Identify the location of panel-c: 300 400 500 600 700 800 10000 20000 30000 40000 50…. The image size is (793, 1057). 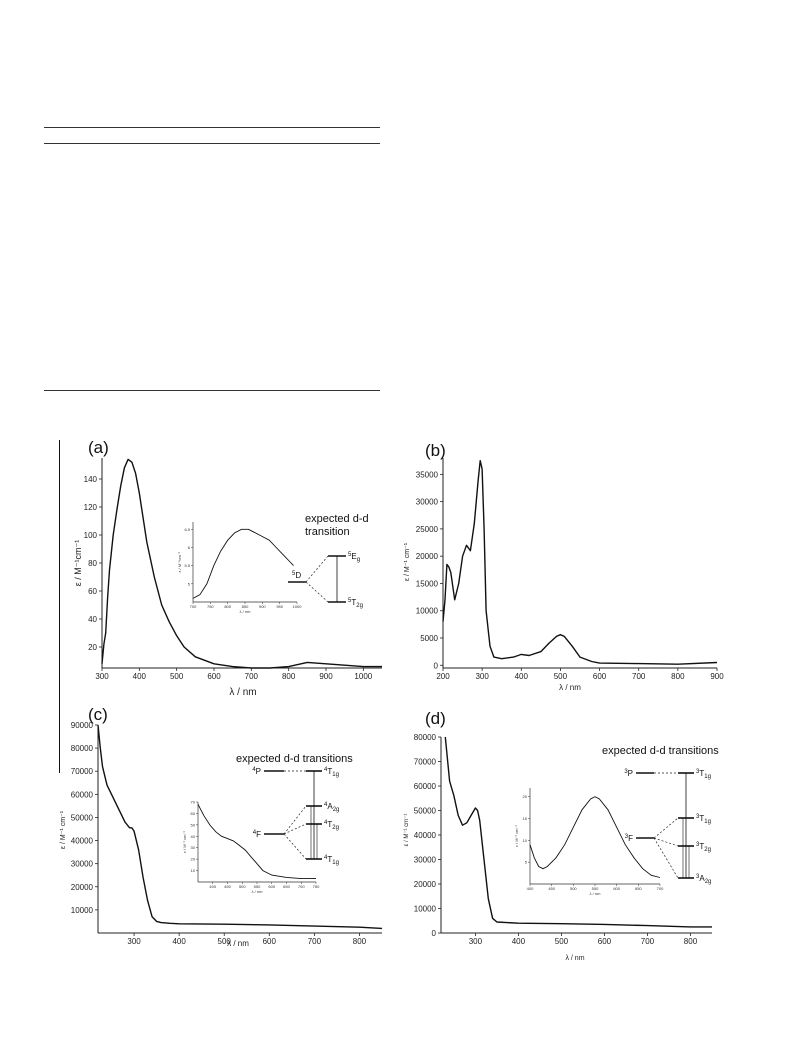
(221, 826).